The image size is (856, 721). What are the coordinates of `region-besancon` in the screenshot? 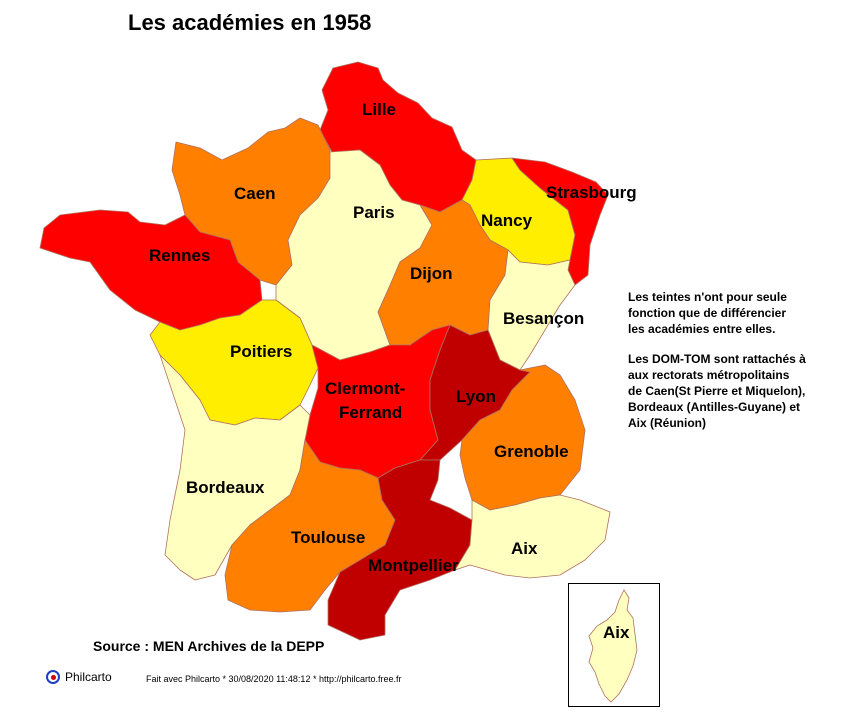 It's located at (531, 310).